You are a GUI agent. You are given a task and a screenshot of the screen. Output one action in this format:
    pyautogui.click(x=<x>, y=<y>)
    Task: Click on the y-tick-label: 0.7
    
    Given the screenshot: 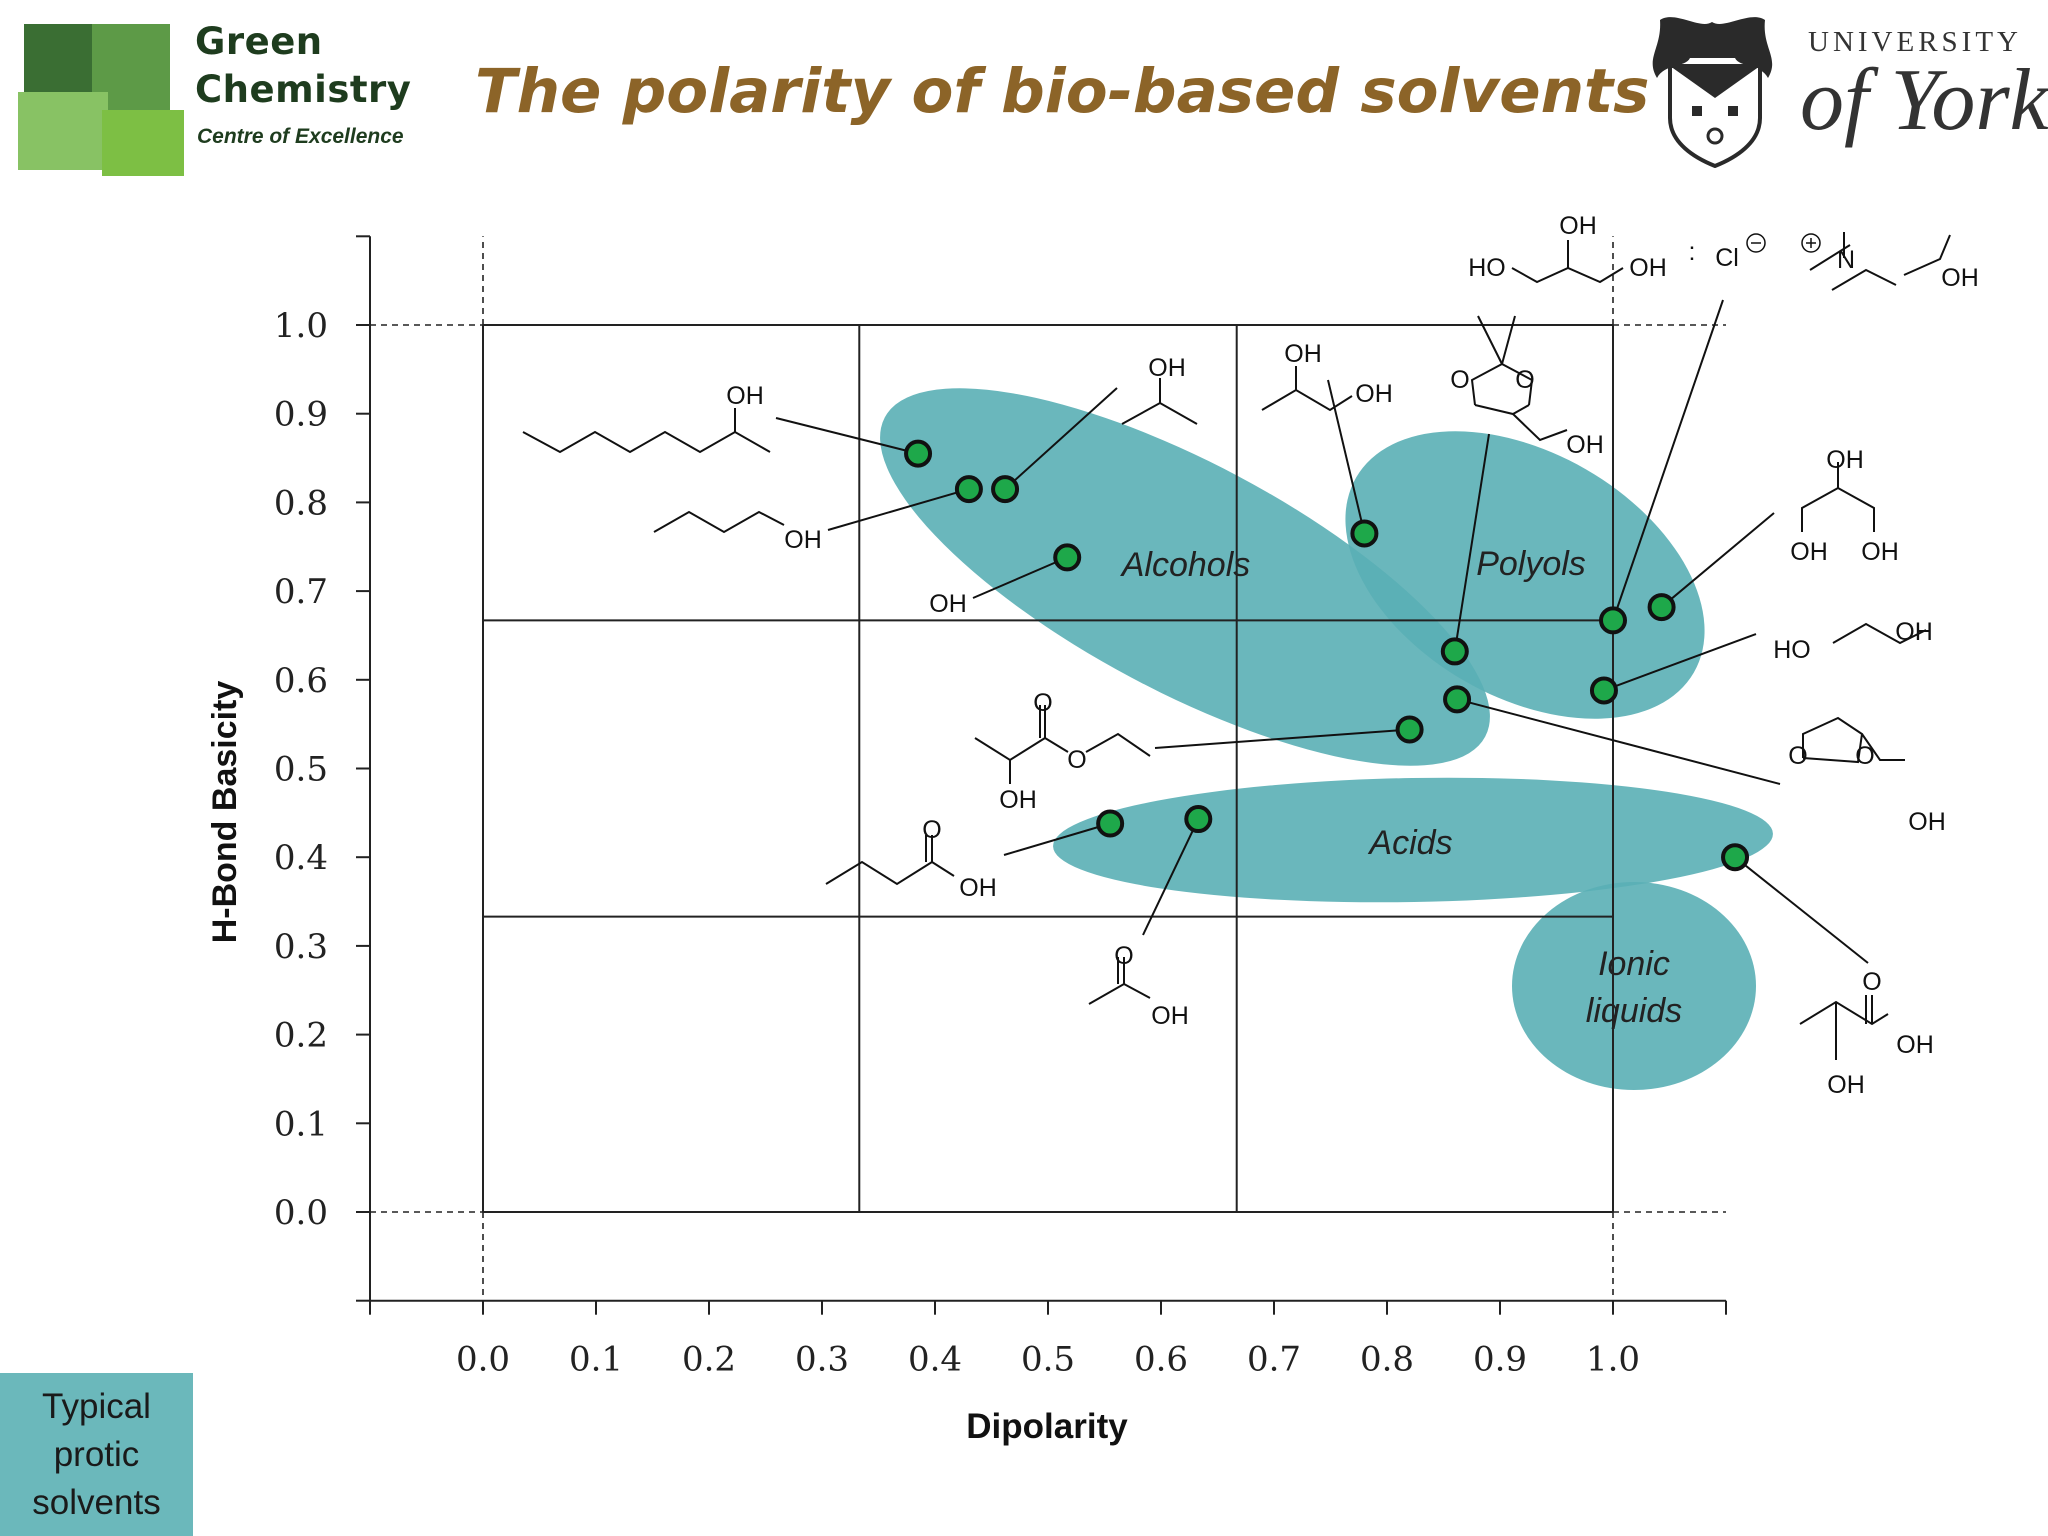 What is the action you would take?
    pyautogui.click(x=301, y=592)
    